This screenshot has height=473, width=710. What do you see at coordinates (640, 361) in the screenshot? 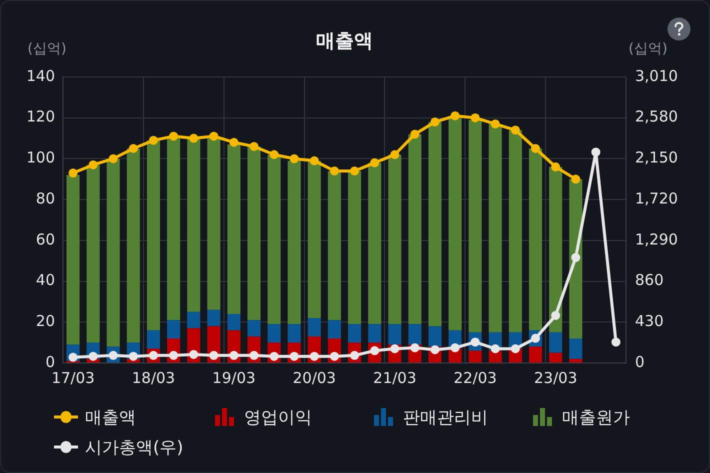
I see `y2-tick-label: 0` at bounding box center [640, 361].